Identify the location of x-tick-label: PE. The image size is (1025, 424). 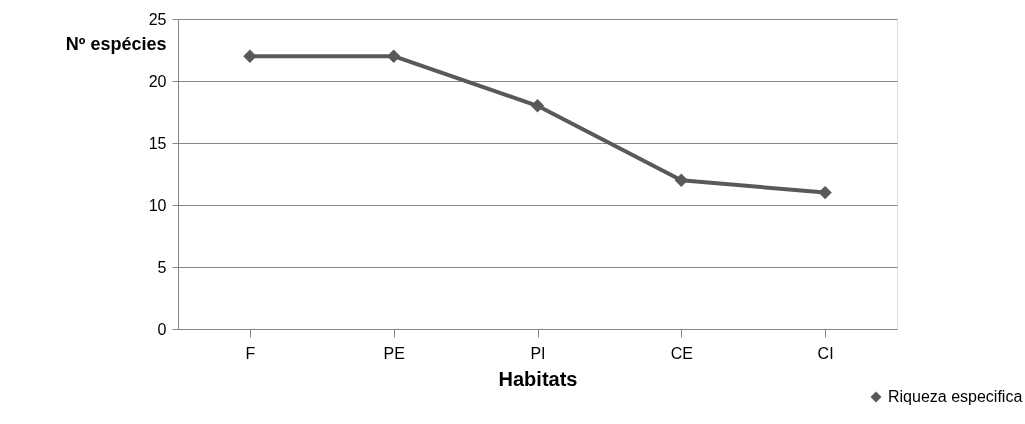
(394, 353).